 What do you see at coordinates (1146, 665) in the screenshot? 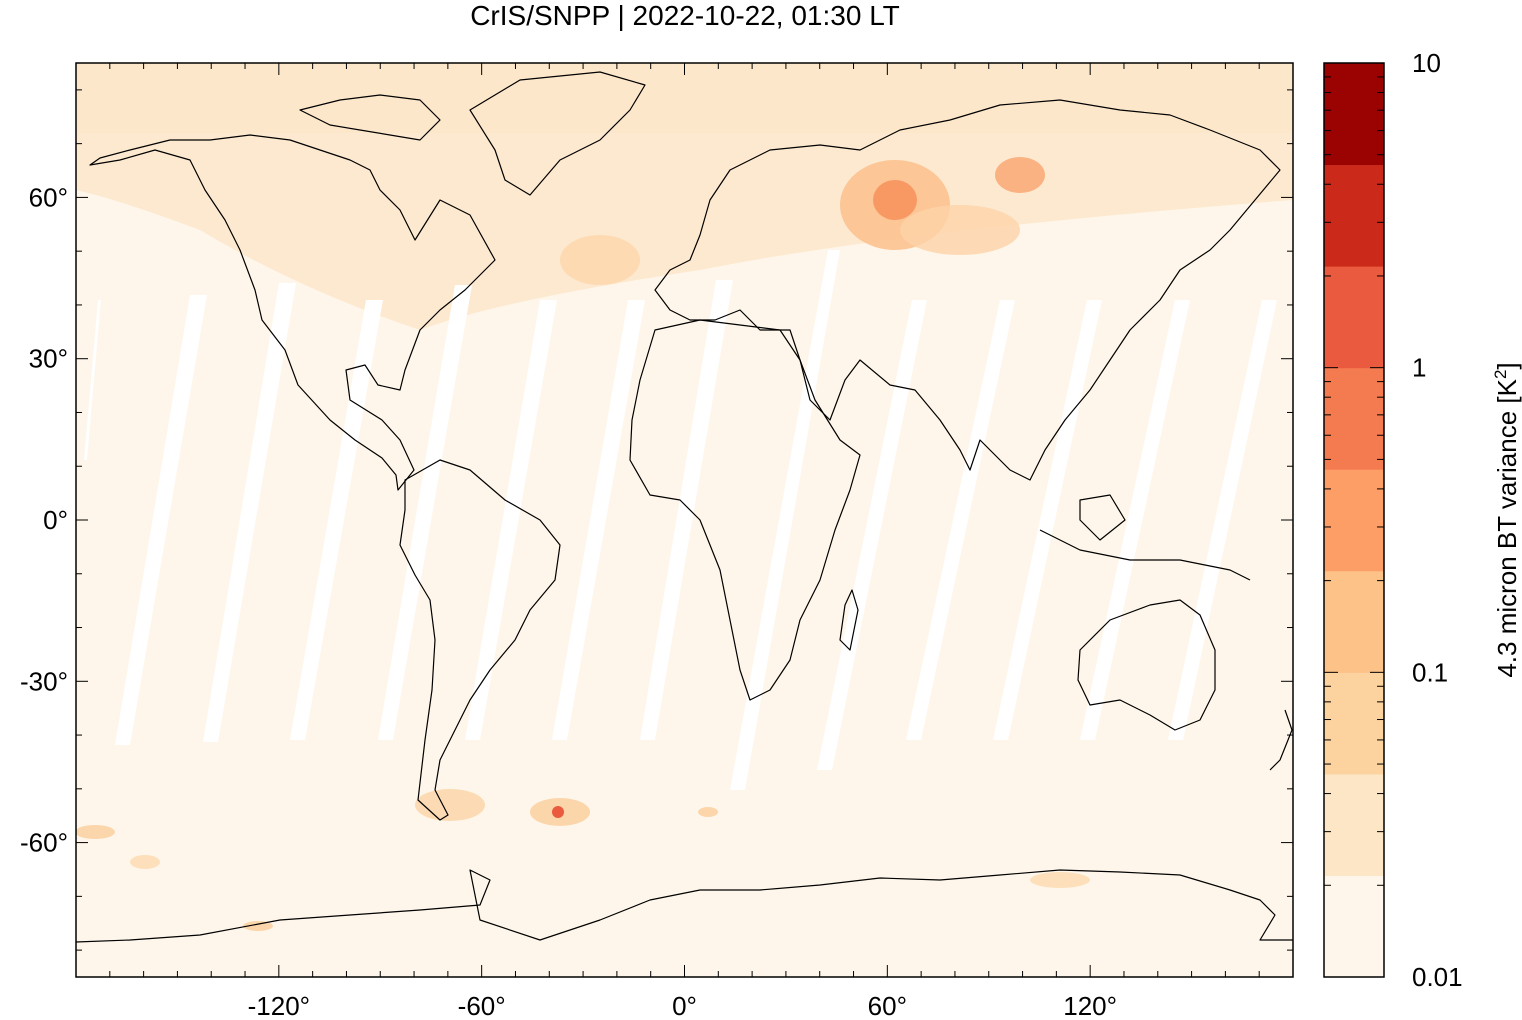
I see `coast-australia` at bounding box center [1146, 665].